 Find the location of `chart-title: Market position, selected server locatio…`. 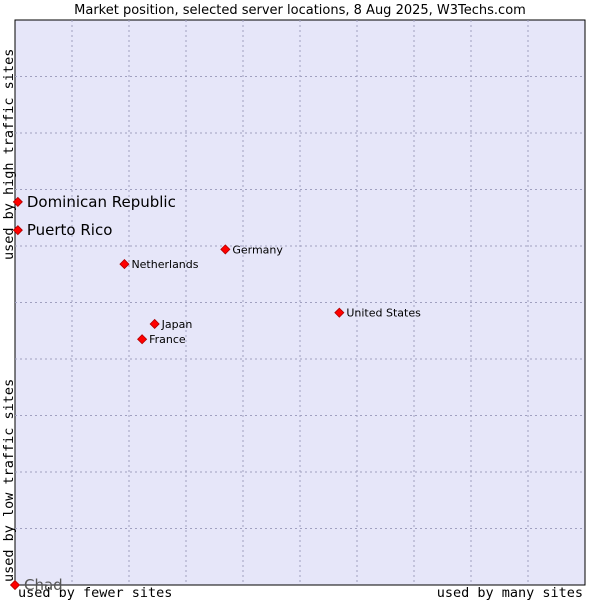

chart-title: Market position, selected server locatio… is located at coordinates (300, 10).